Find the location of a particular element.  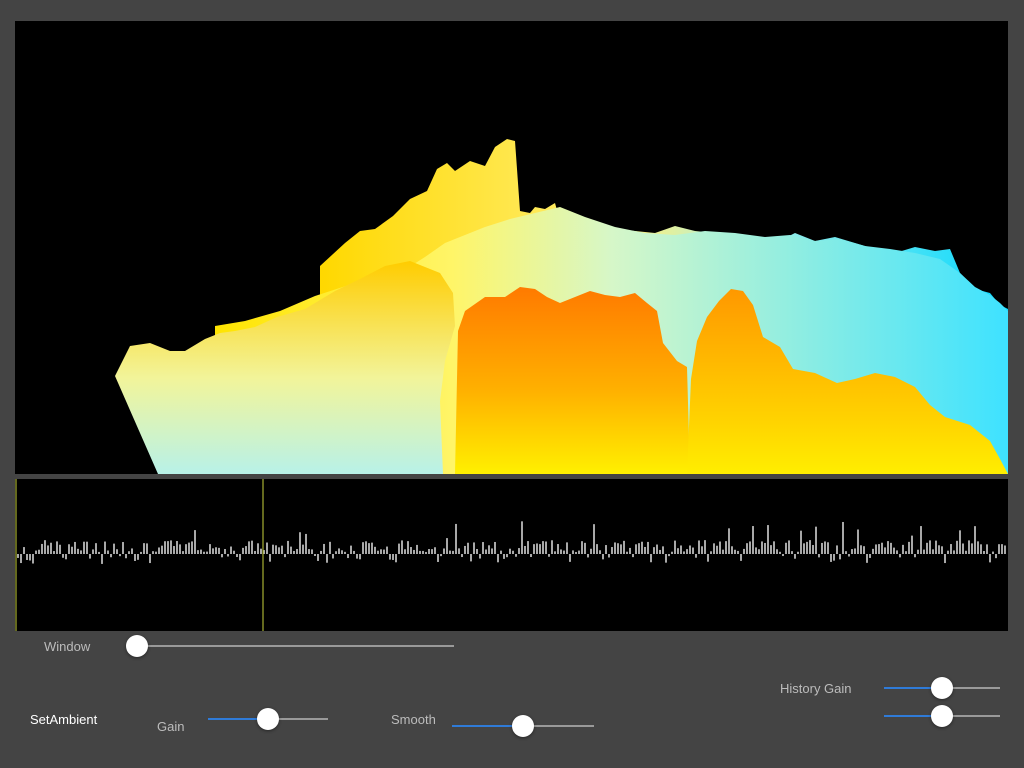

smooth-label: Smooth is located at coordinates (413, 719).